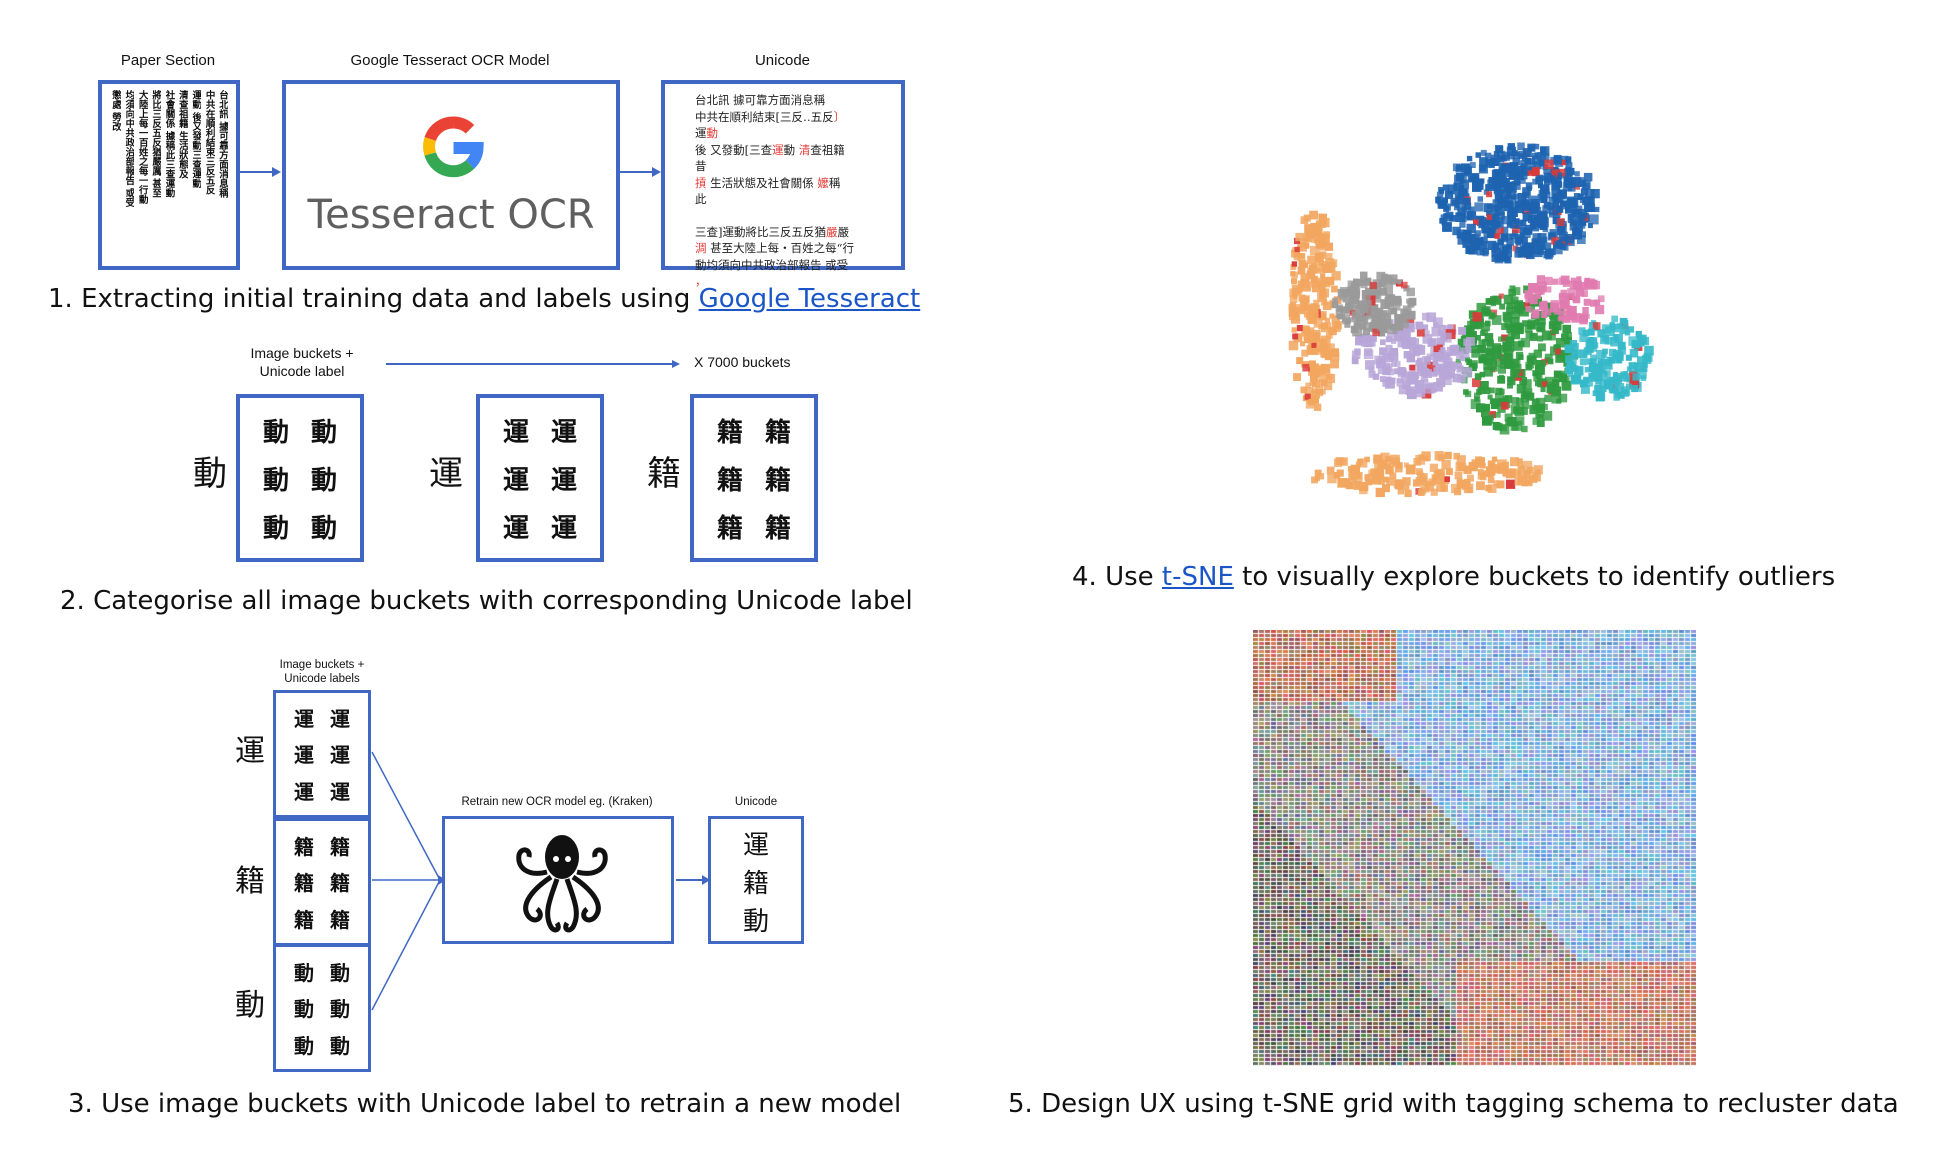 This screenshot has width=1953, height=1150. I want to click on bucket-unicode-label: 運, so click(446, 474).